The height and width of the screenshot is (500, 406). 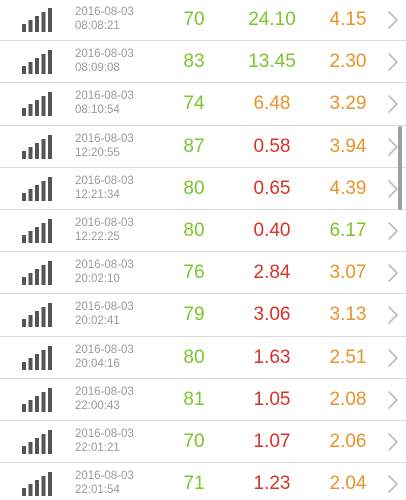 I want to click on value-2: 1.05, so click(x=272, y=399).